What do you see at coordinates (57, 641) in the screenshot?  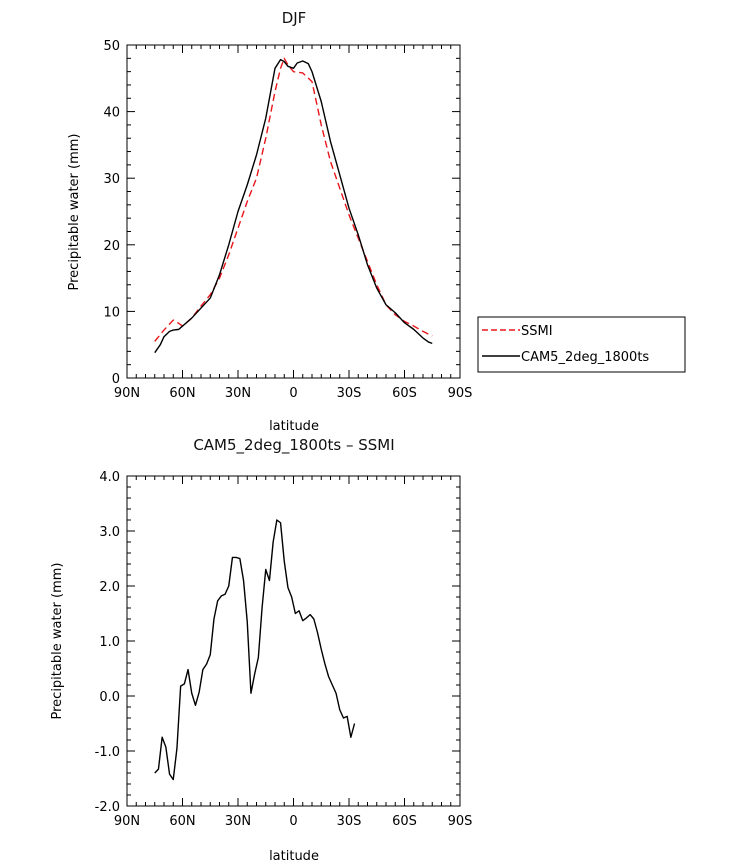 I see `bottom-y-axis-label: Precipitable water (mm)` at bounding box center [57, 641].